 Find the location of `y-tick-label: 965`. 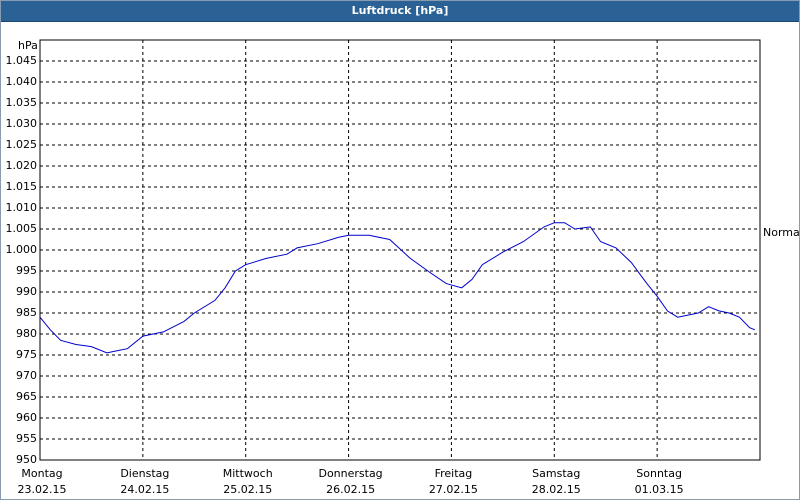

y-tick-label: 965 is located at coordinates (26, 396).